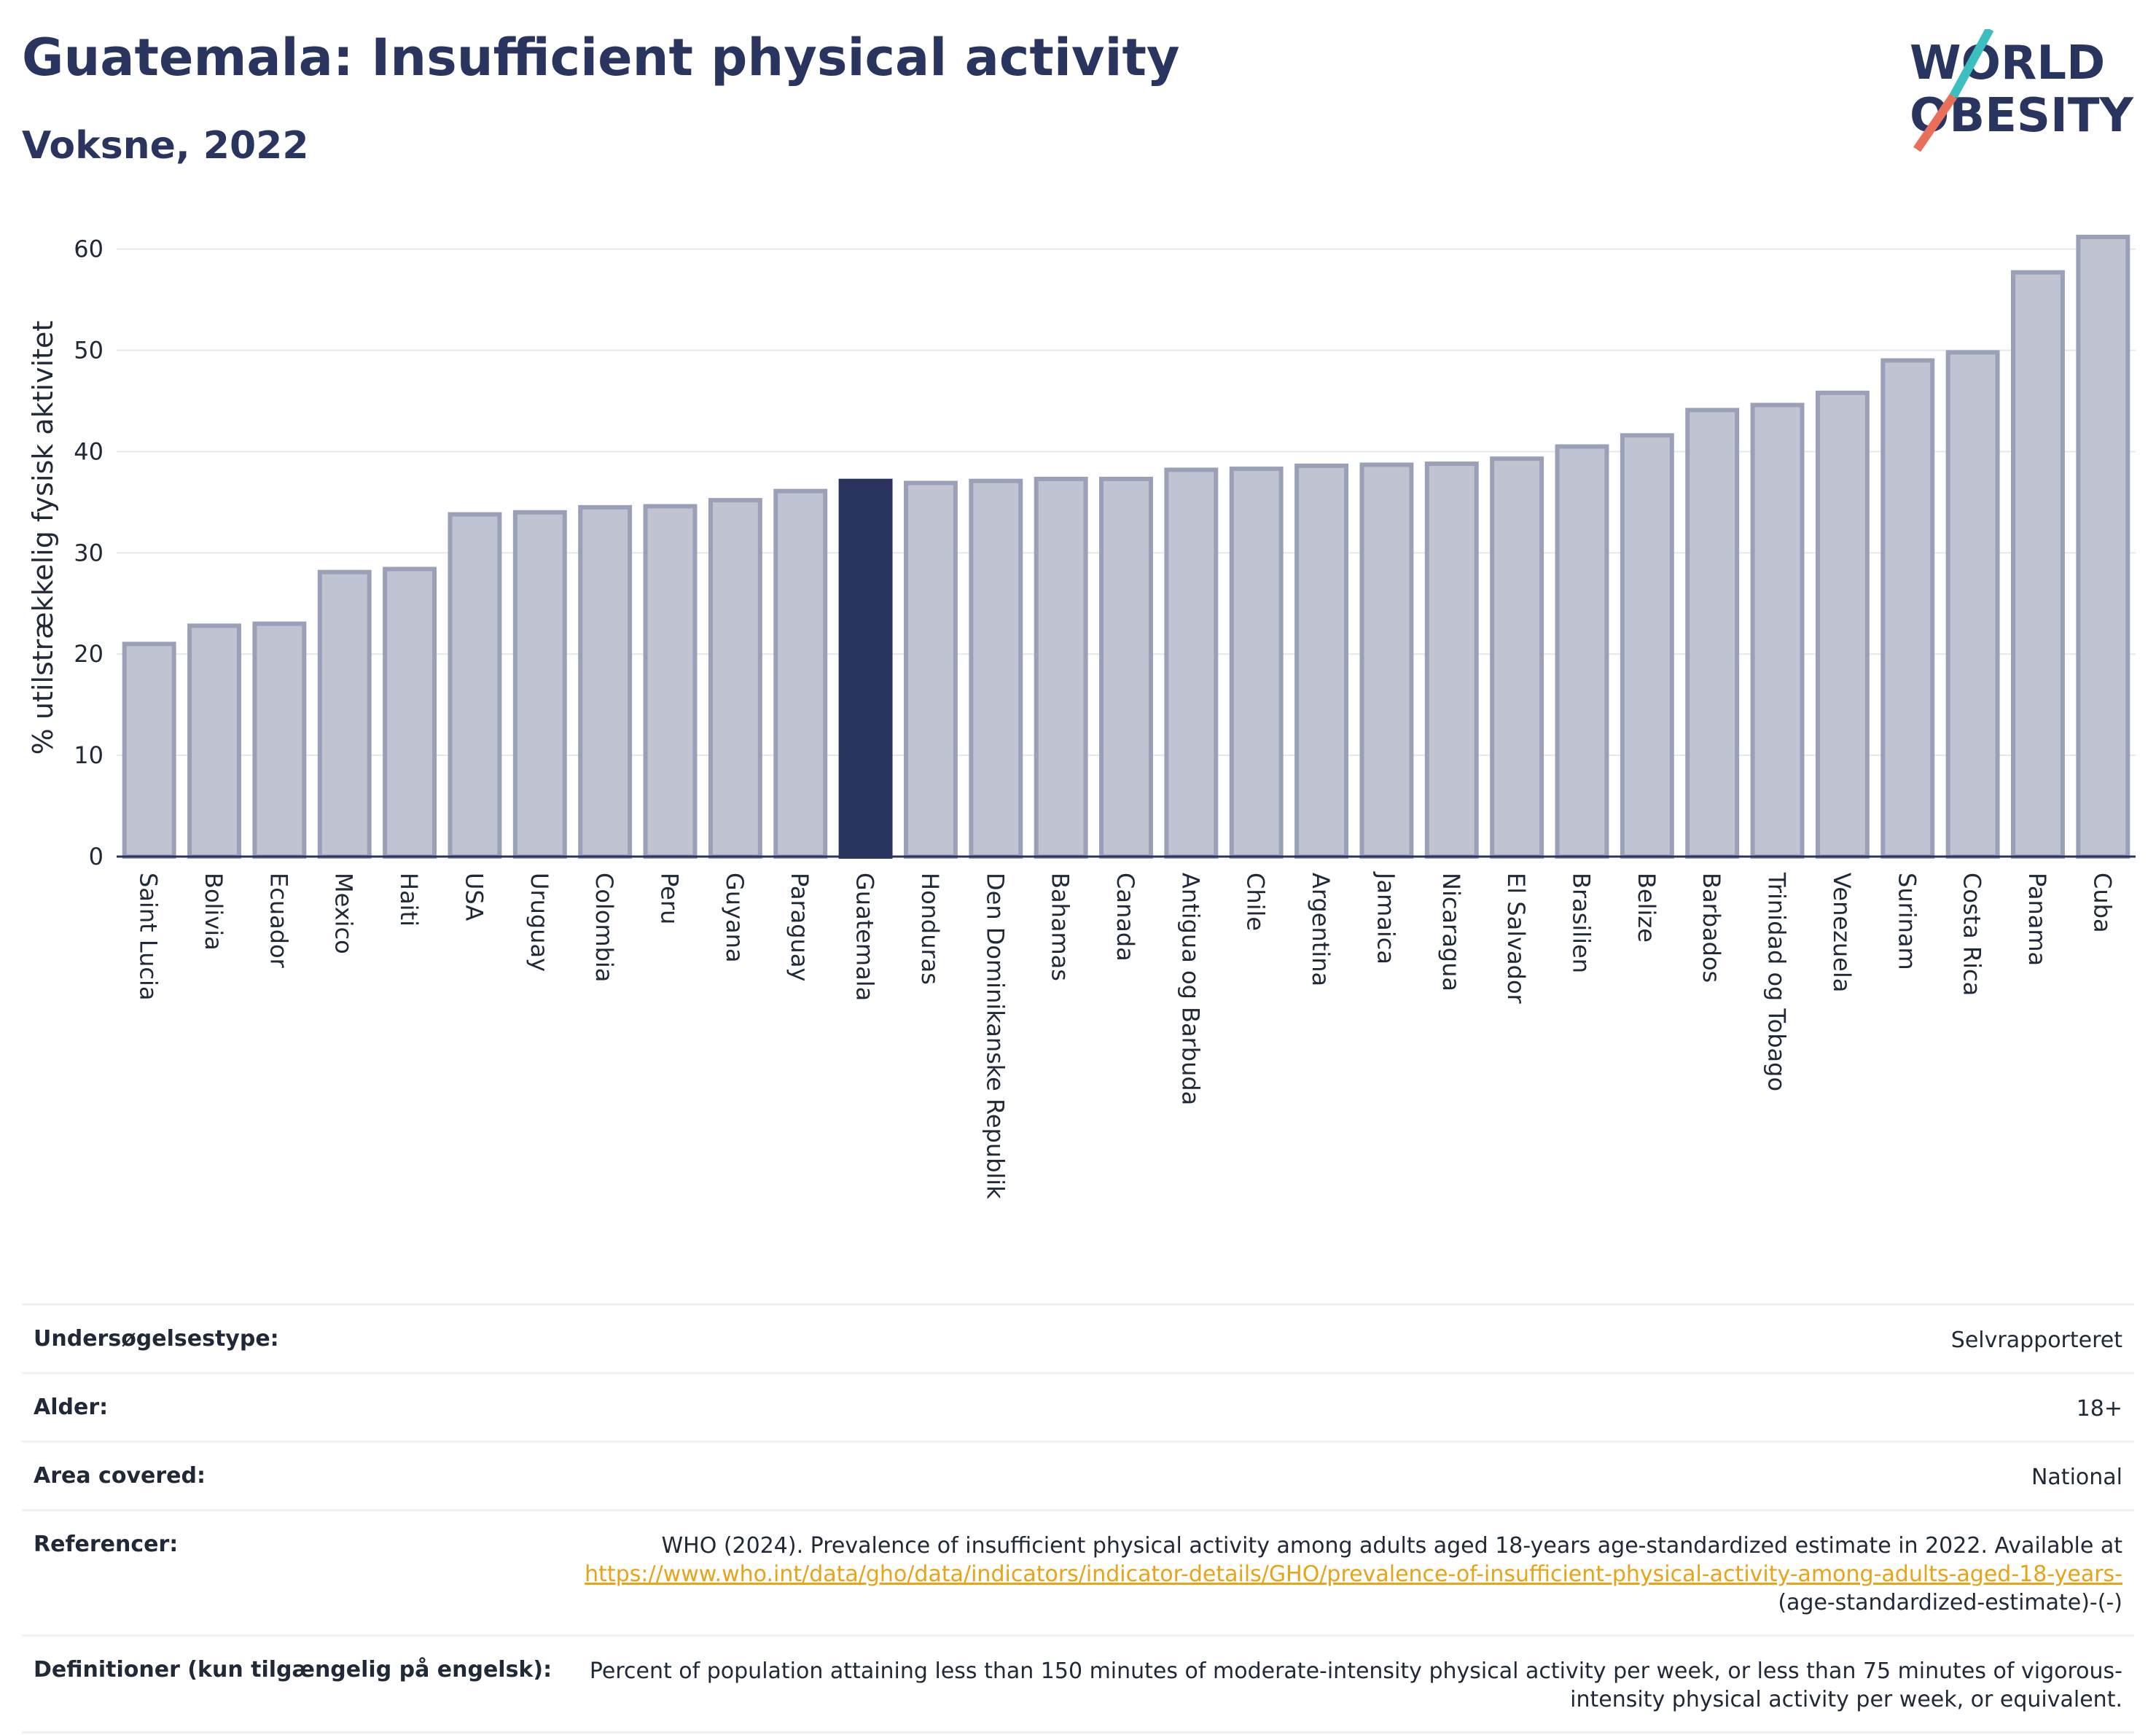 Image resolution: width=2156 pixels, height=1735 pixels. What do you see at coordinates (605, 681) in the screenshot?
I see `bar-colombia` at bounding box center [605, 681].